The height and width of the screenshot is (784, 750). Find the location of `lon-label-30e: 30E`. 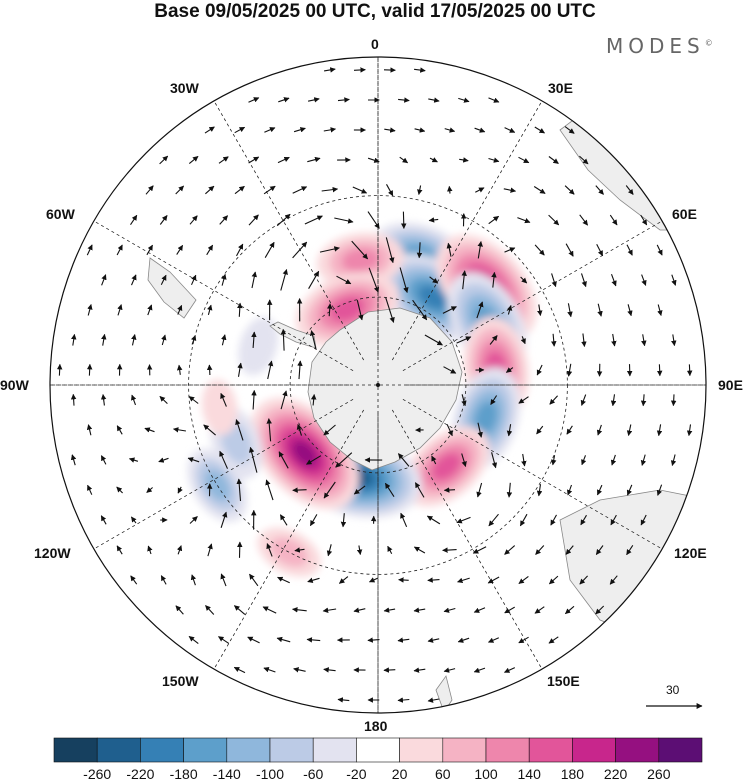

lon-label-30e: 30E is located at coordinates (560, 88).